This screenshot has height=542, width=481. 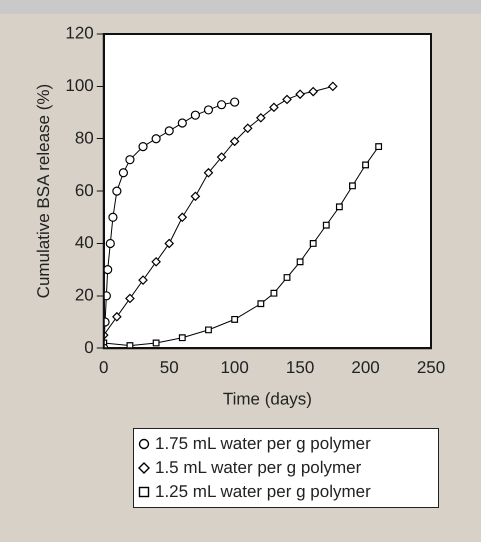 What do you see at coordinates (169, 368) in the screenshot?
I see `x-tick-label: 50` at bounding box center [169, 368].